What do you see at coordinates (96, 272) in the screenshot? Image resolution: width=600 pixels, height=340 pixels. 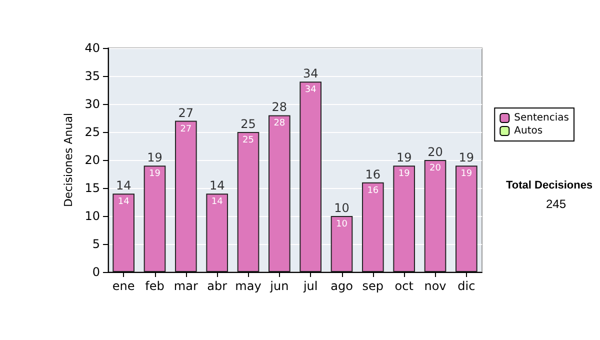 I see `y-tick-label: 0` at bounding box center [96, 272].